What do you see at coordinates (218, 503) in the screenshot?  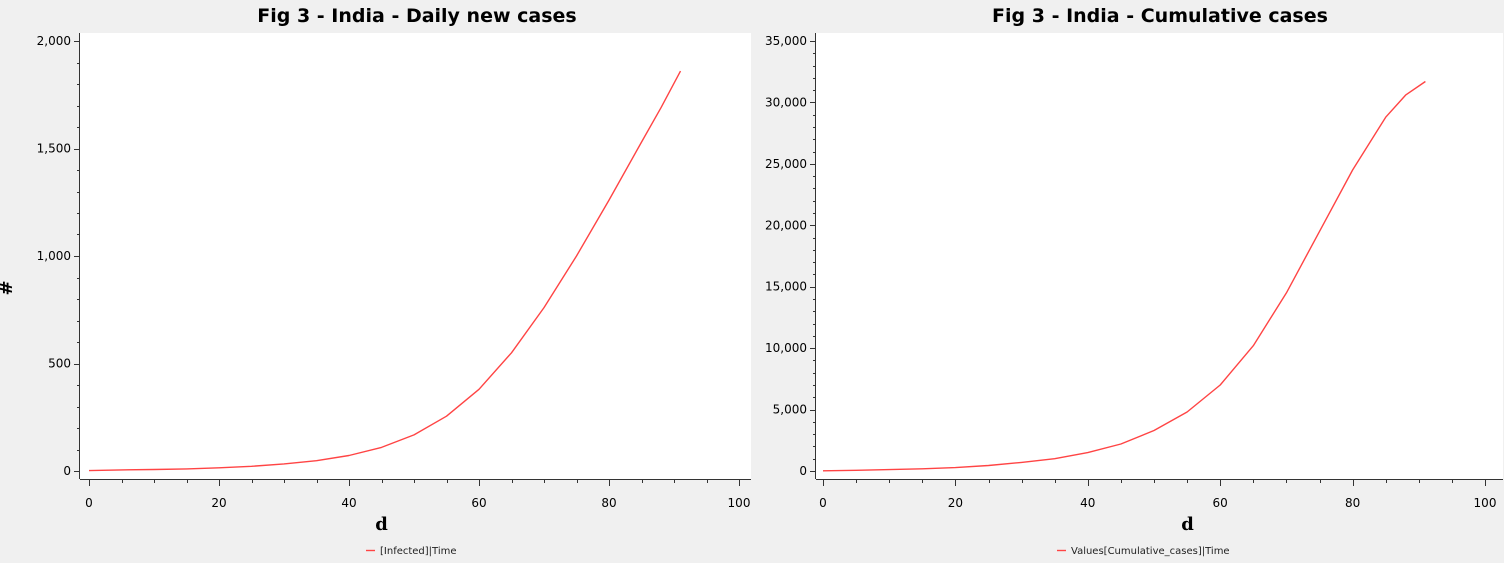 I see `daily-x-tick-label: 20` at bounding box center [218, 503].